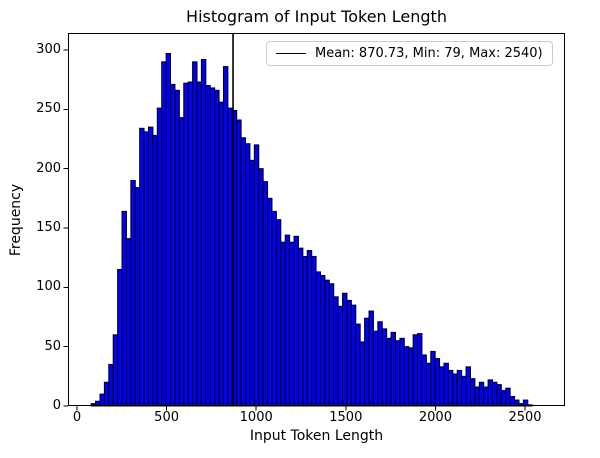 This screenshot has width=600, height=458. I want to click on legend-label: Mean: 870.73, Min: 79, Max: 2540), so click(429, 53).